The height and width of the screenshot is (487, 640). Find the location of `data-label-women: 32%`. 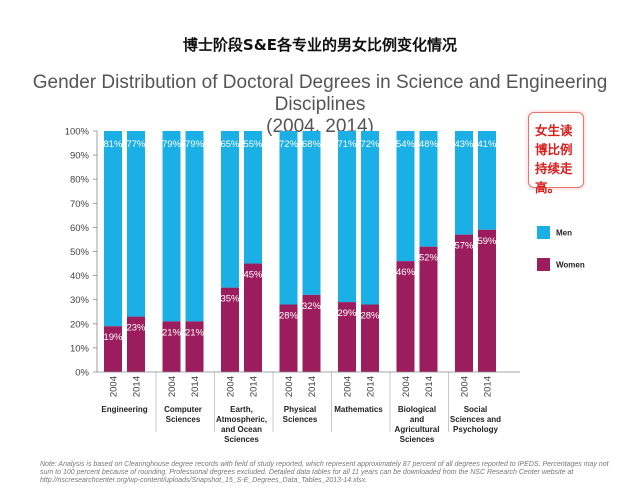

data-label-women: 32% is located at coordinates (312, 306).